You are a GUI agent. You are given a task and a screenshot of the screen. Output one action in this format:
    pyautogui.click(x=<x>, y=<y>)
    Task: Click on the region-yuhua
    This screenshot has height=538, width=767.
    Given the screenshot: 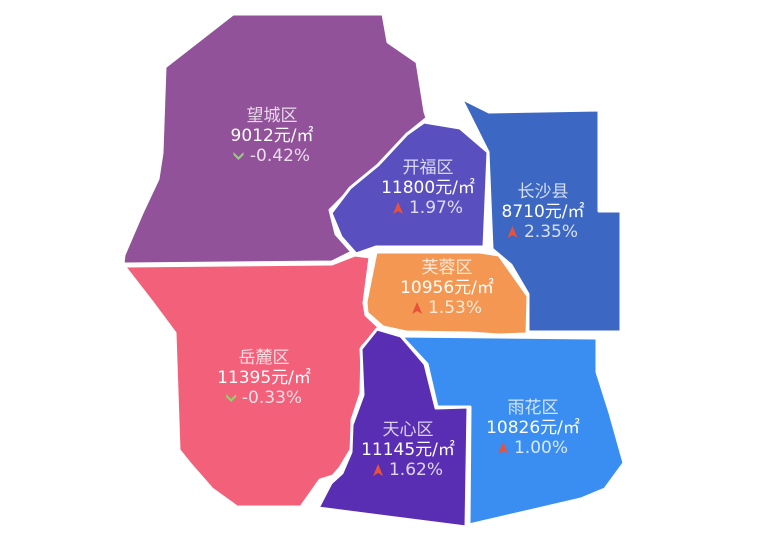 What is the action you would take?
    pyautogui.click(x=512, y=430)
    